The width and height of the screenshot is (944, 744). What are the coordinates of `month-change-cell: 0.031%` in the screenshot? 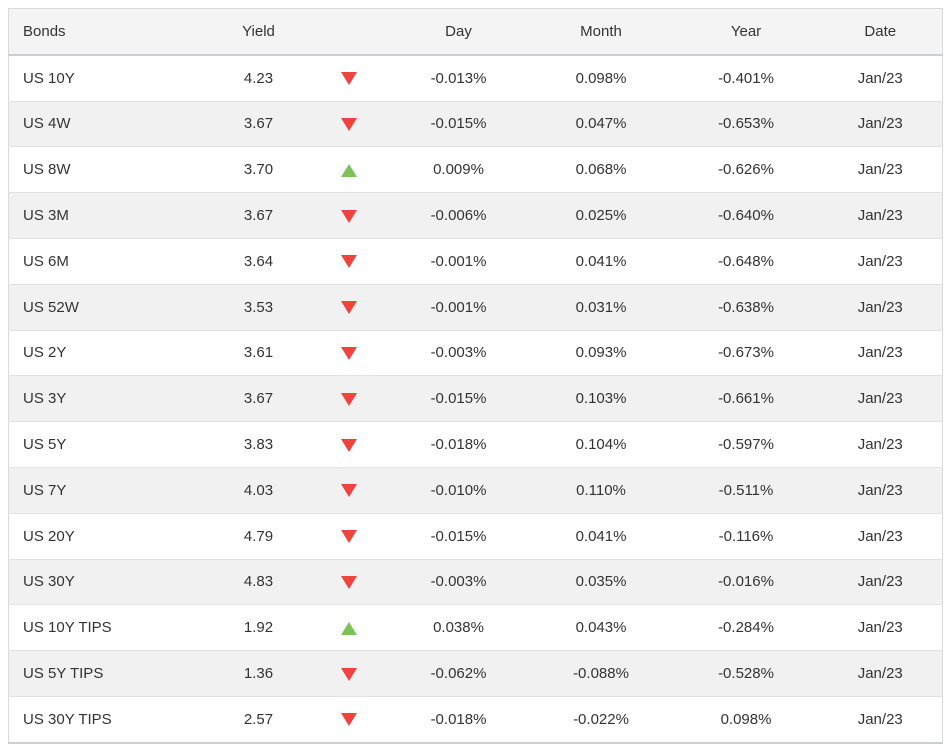 It's located at (601, 307).